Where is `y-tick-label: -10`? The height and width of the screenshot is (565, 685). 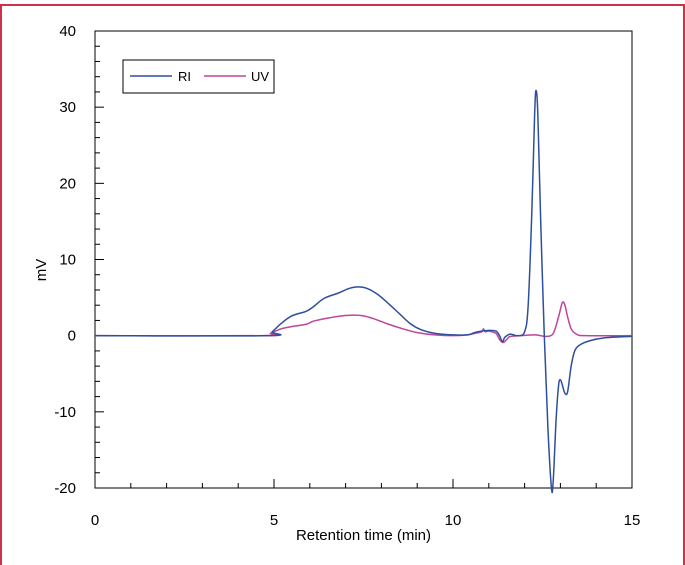 y-tick-label: -10 is located at coordinates (65, 412).